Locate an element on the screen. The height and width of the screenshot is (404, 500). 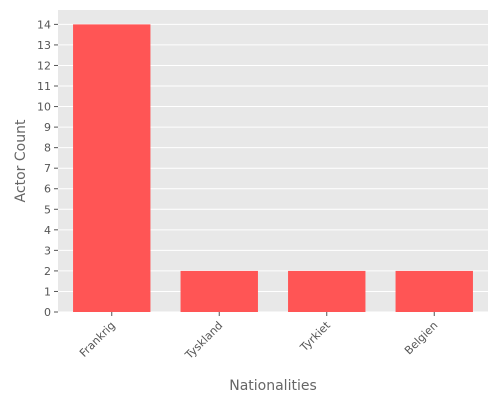
y-tick-label: 9 is located at coordinates (47, 127).